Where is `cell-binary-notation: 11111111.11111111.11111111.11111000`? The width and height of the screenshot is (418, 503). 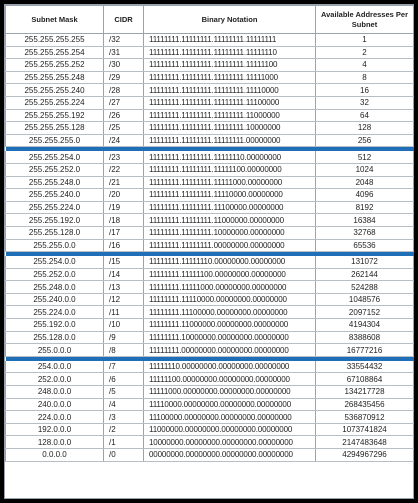
cell-binary-notation: 11111111.11111111.11111111.11111000 is located at coordinates (229, 78).